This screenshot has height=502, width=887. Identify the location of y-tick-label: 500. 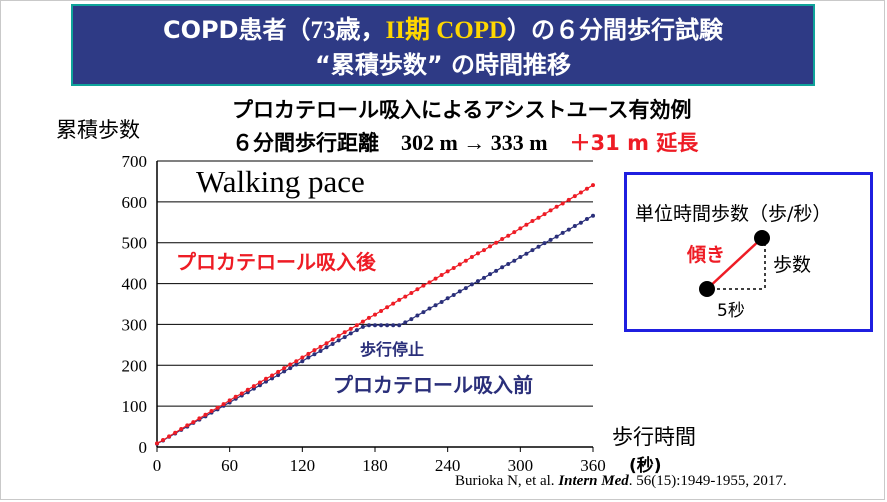
(135, 243).